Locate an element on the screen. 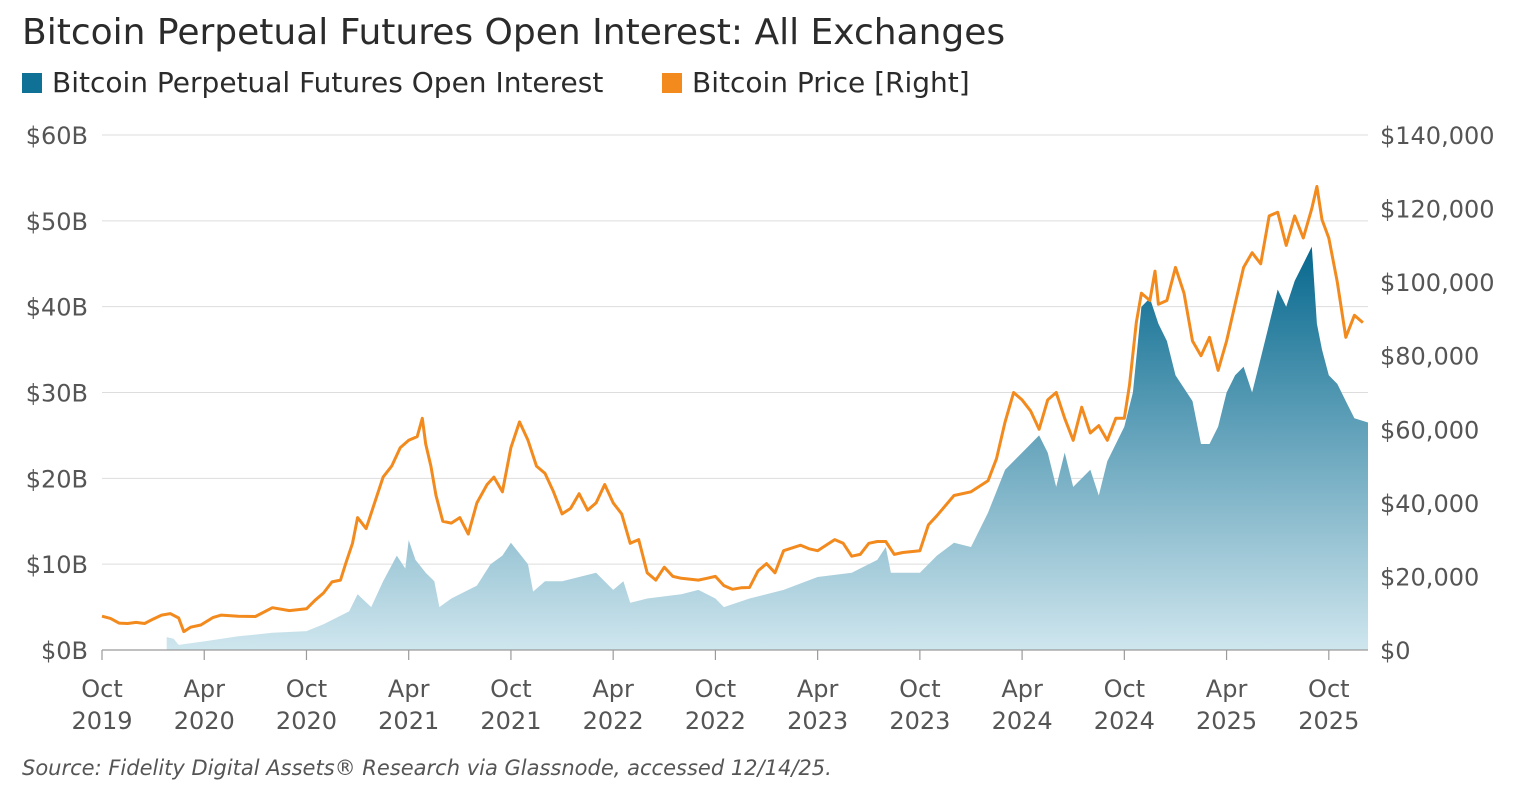  legend-swatch-bitcoin-price is located at coordinates (672, 83).